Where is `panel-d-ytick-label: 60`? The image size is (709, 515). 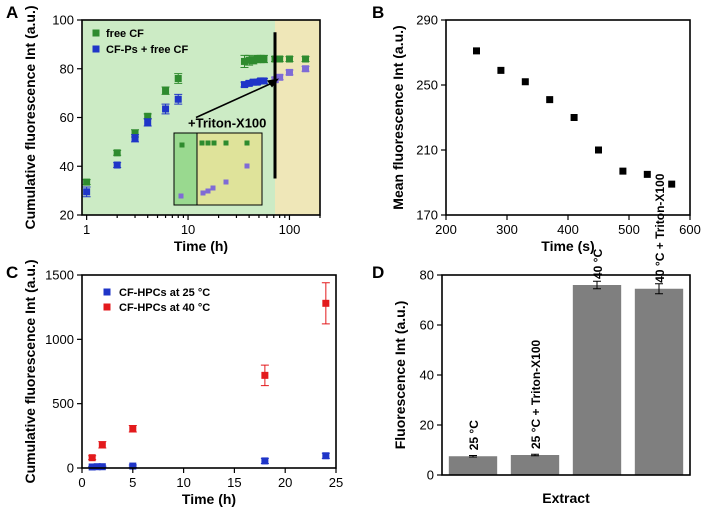 panel-d-ytick-label: 60 is located at coordinates (427, 325).